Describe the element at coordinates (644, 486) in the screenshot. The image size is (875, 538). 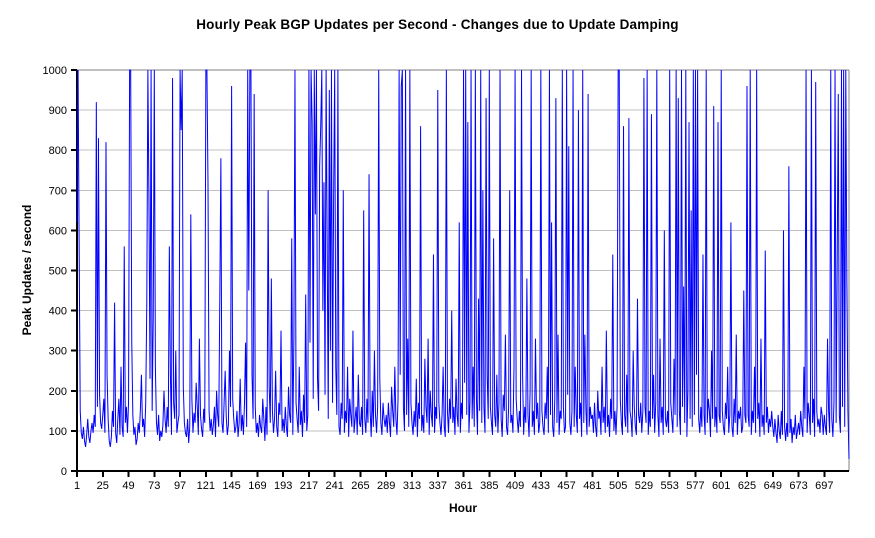
I see `x-tick-label: 529` at that location.